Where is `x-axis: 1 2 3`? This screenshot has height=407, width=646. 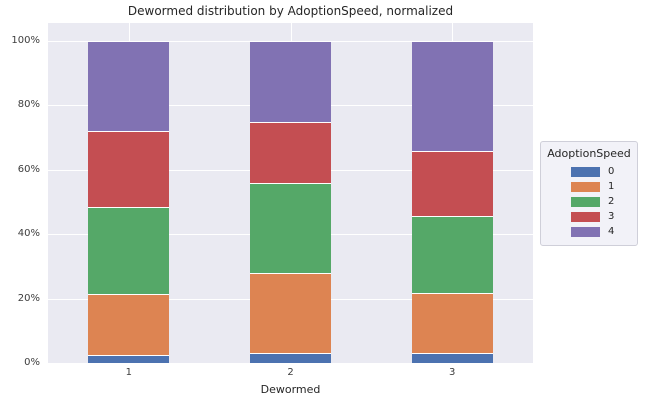
x-axis: 1 2 3 is located at coordinates (290, 373).